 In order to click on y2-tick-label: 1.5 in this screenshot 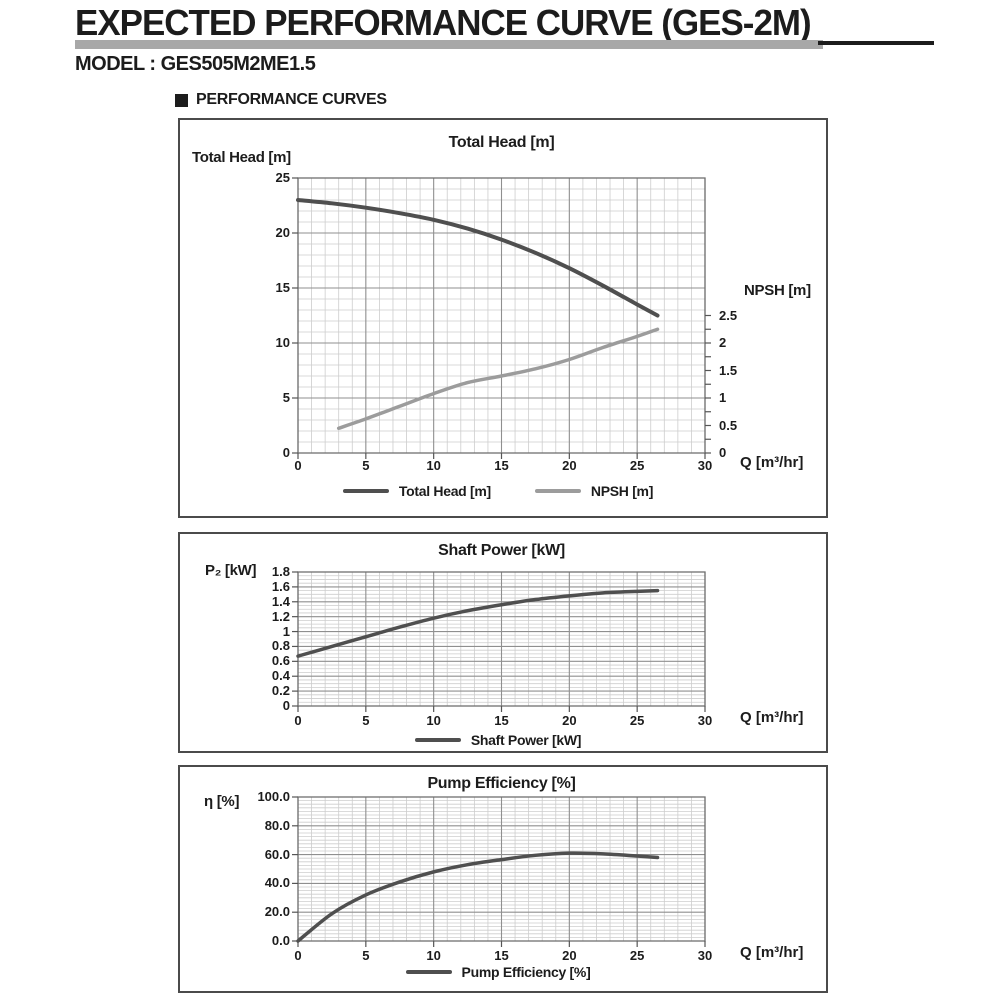, I will do `click(728, 370)`.